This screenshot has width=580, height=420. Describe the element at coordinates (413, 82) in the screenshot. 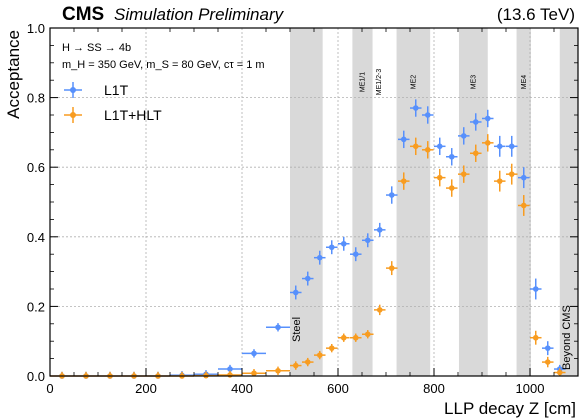

I see `region-label-me2: ME2` at that location.